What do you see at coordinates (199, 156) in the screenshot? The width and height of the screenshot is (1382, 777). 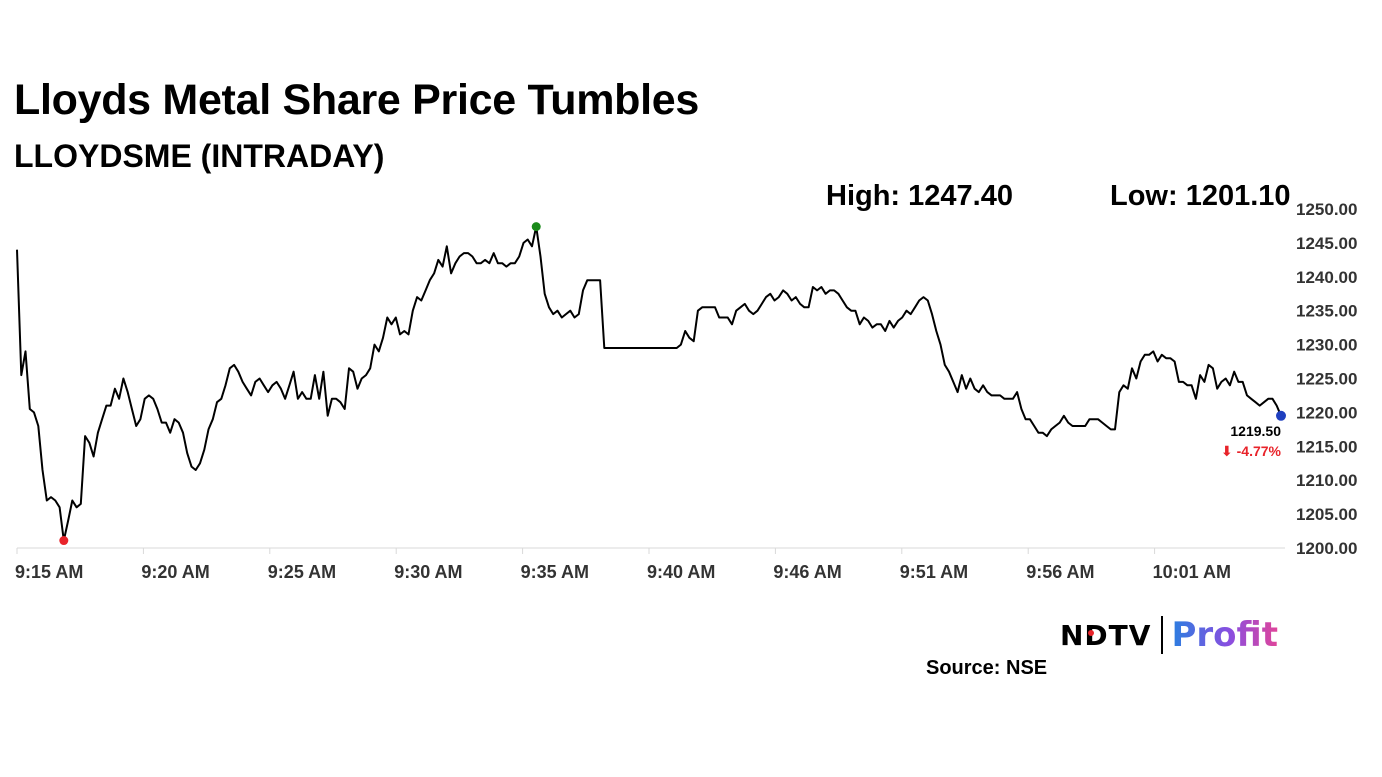 I see `chart-subtitle: LLOYDSME (INTRADAY)` at bounding box center [199, 156].